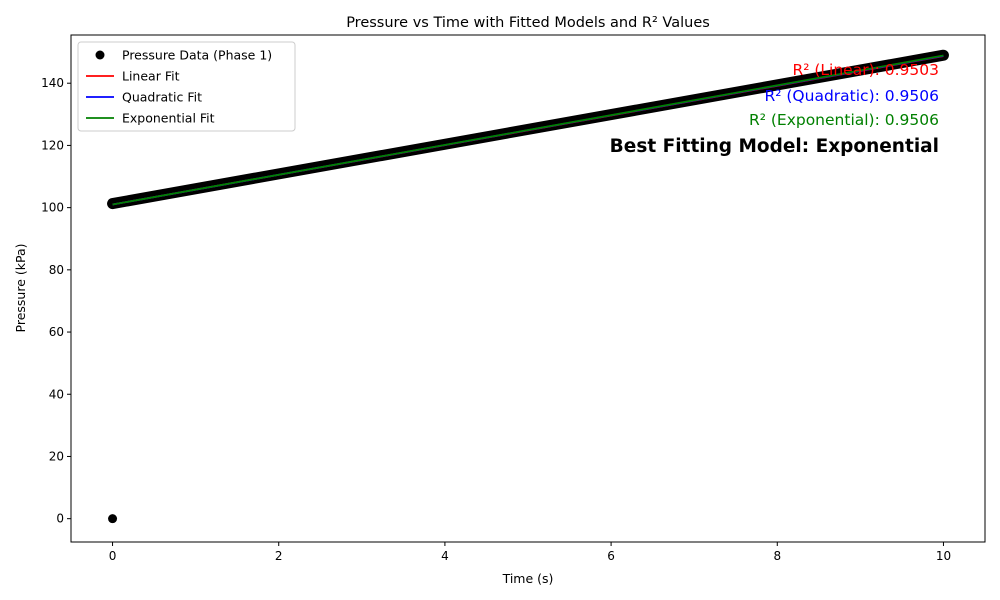 This screenshot has height=600, width=1000. What do you see at coordinates (56, 394) in the screenshot?
I see `y-tick-label: 40` at bounding box center [56, 394].